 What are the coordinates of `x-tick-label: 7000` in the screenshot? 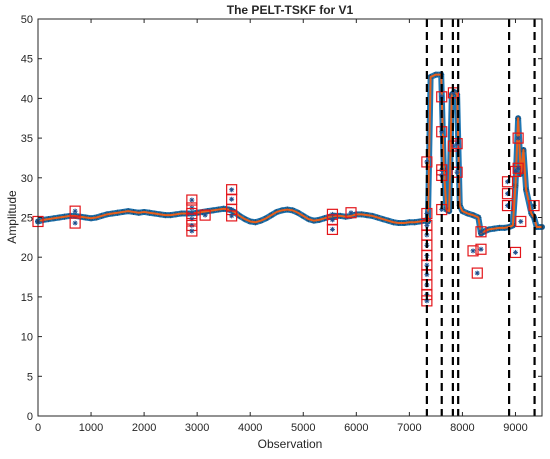 It's located at (409, 428).